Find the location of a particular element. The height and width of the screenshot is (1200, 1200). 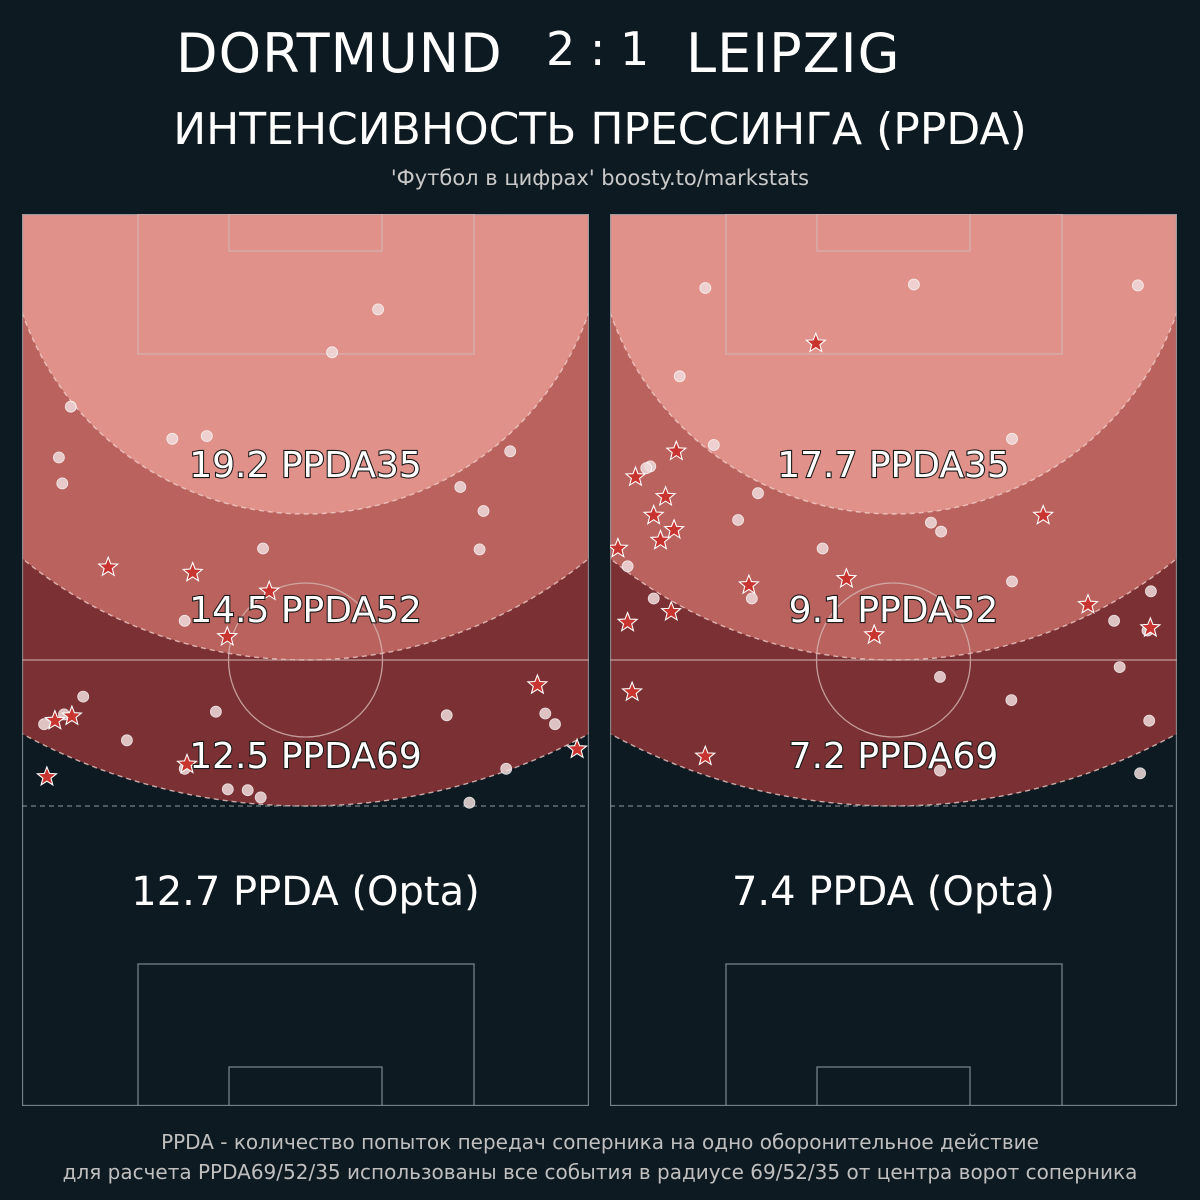

top-goal-area is located at coordinates (893, 233).